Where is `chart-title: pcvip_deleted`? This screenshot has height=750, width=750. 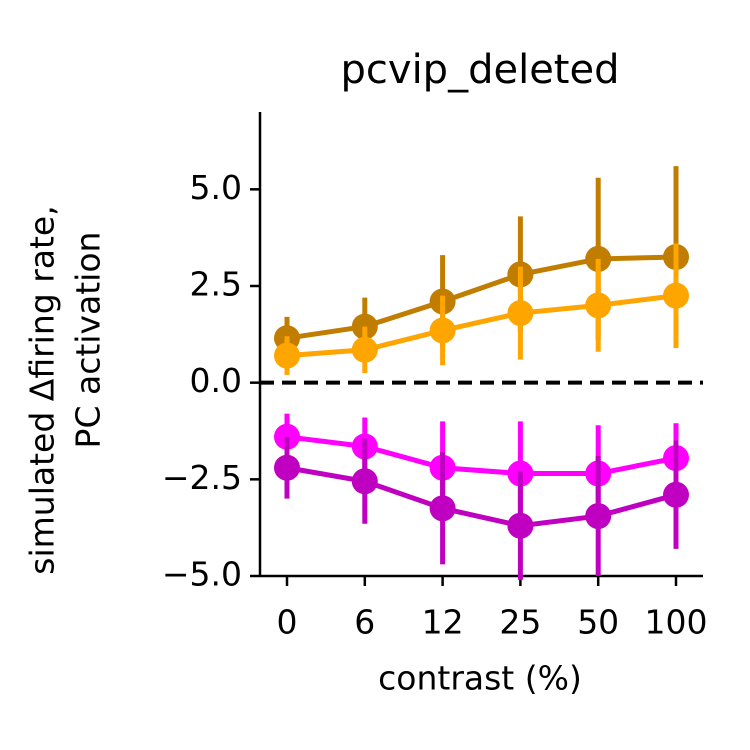
chart-title: pcvip_deleted is located at coordinates (480, 70).